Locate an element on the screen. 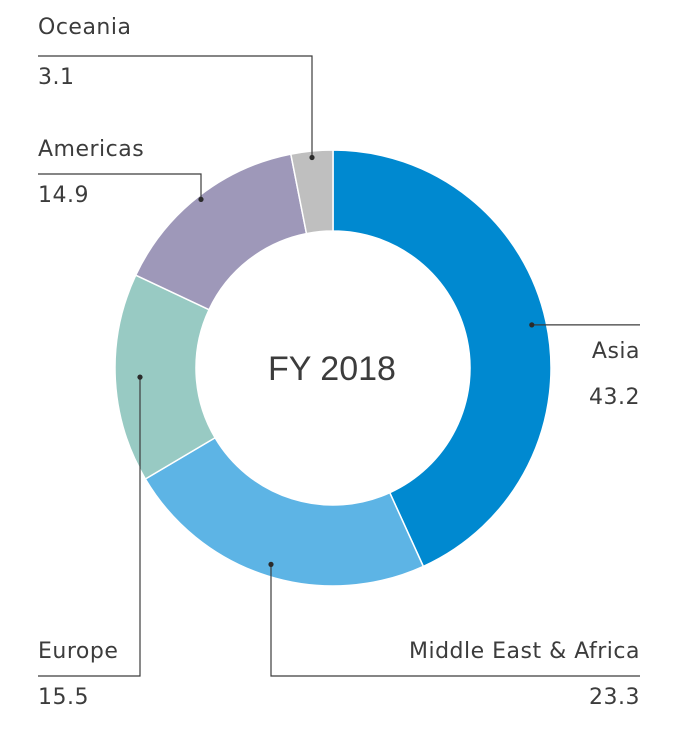 This screenshot has width=676, height=729. label-name-asia: Asia is located at coordinates (616, 351).